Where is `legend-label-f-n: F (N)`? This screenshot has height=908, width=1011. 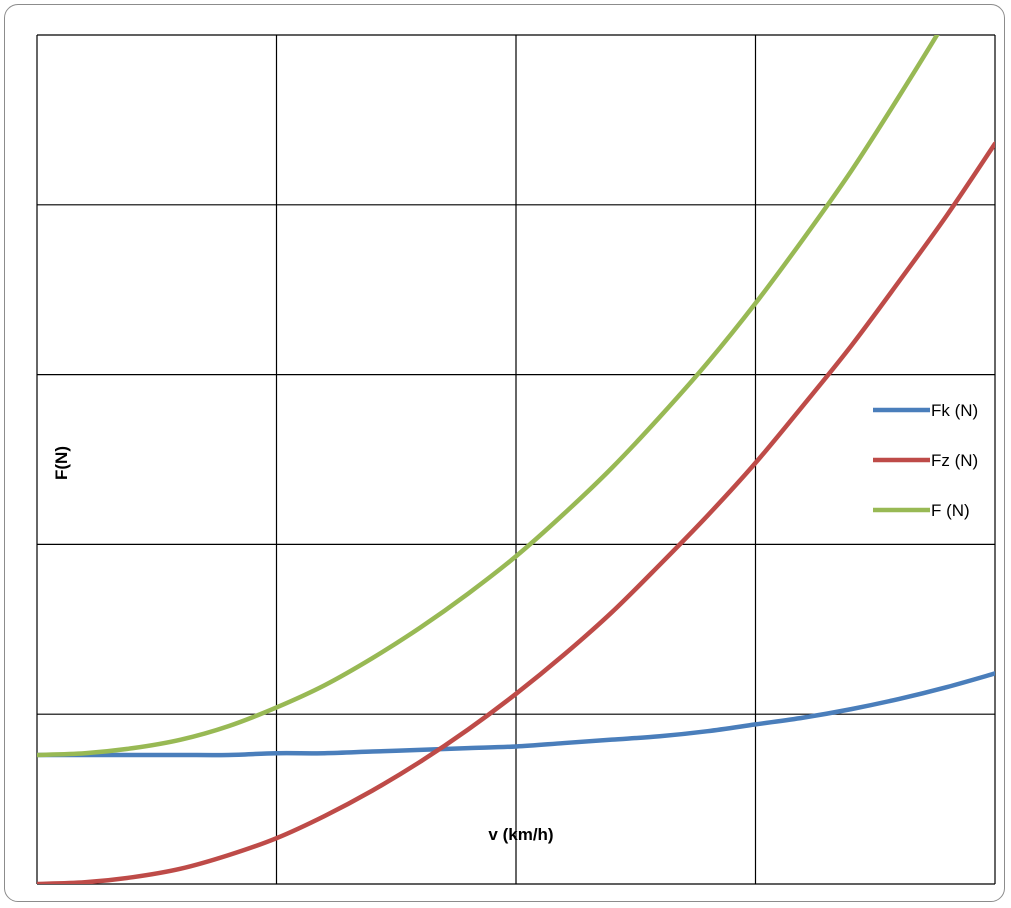
legend-label-f-n: F (N) is located at coordinates (950, 510).